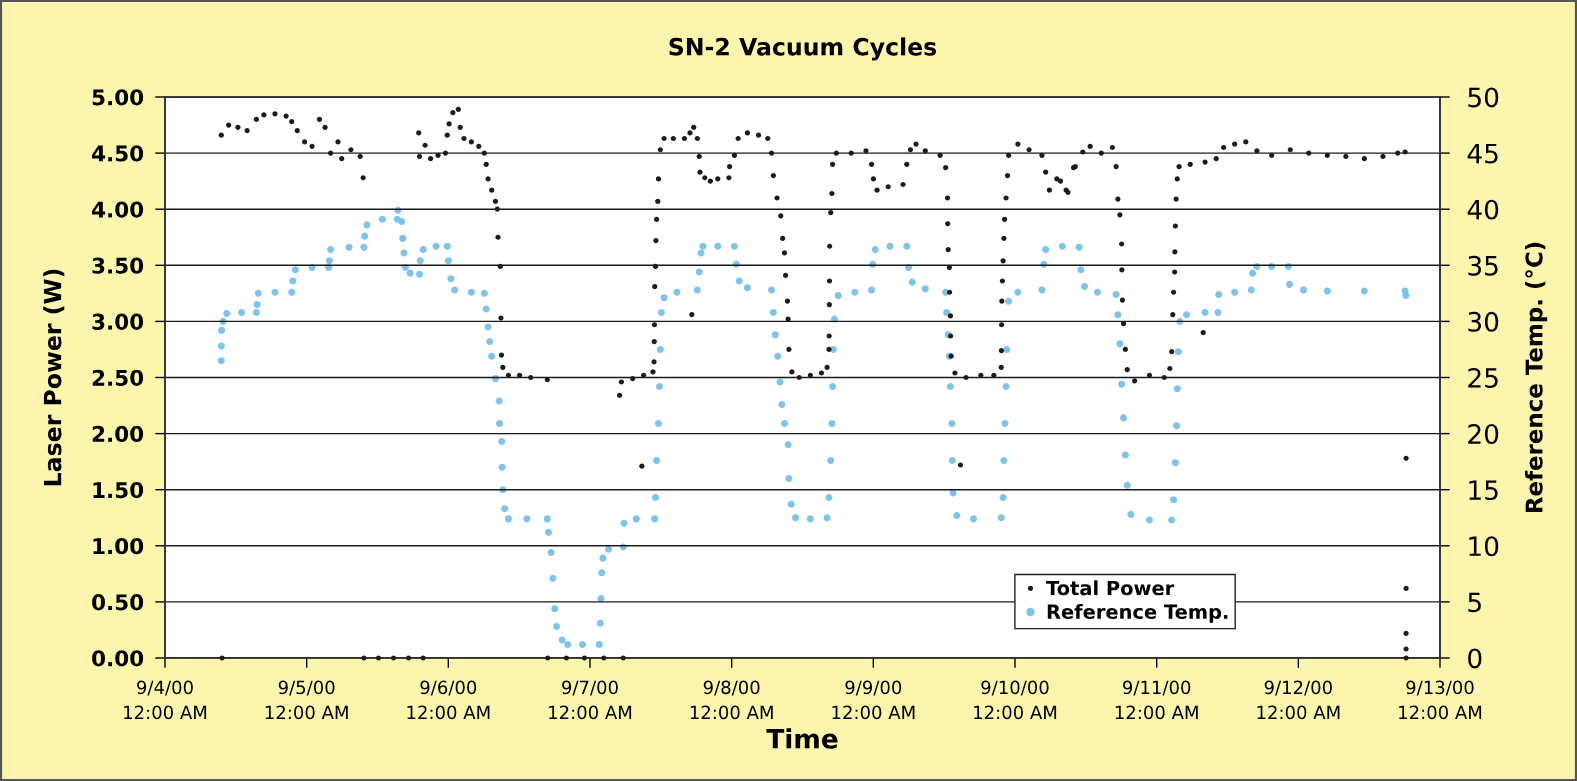  I want to click on y2-tick-label: 10, so click(1484, 546).